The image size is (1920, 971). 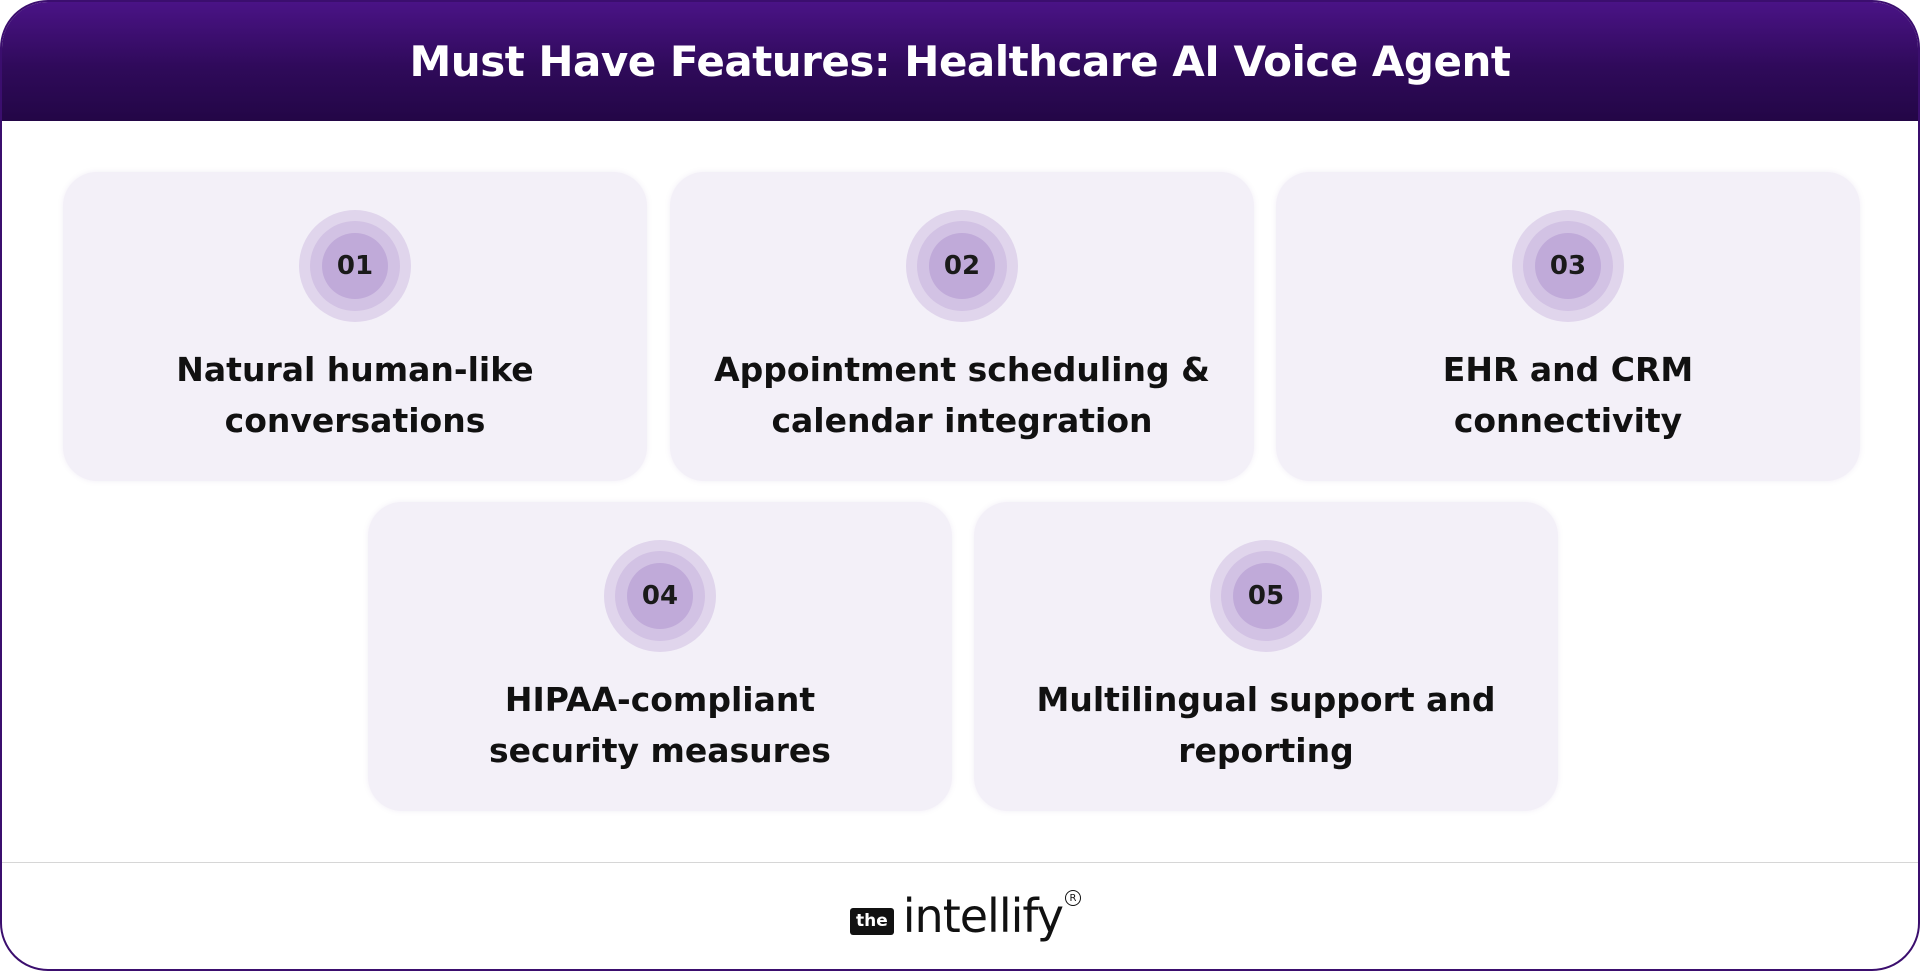 I want to click on feature-title-3-line-2: connectivity, so click(x=1568, y=420).